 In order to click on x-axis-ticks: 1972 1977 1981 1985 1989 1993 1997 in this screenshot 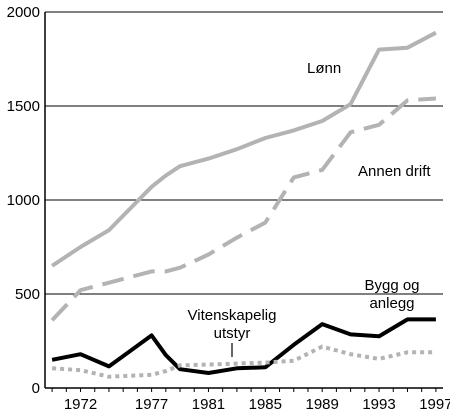, I will do `click(250, 400)`.